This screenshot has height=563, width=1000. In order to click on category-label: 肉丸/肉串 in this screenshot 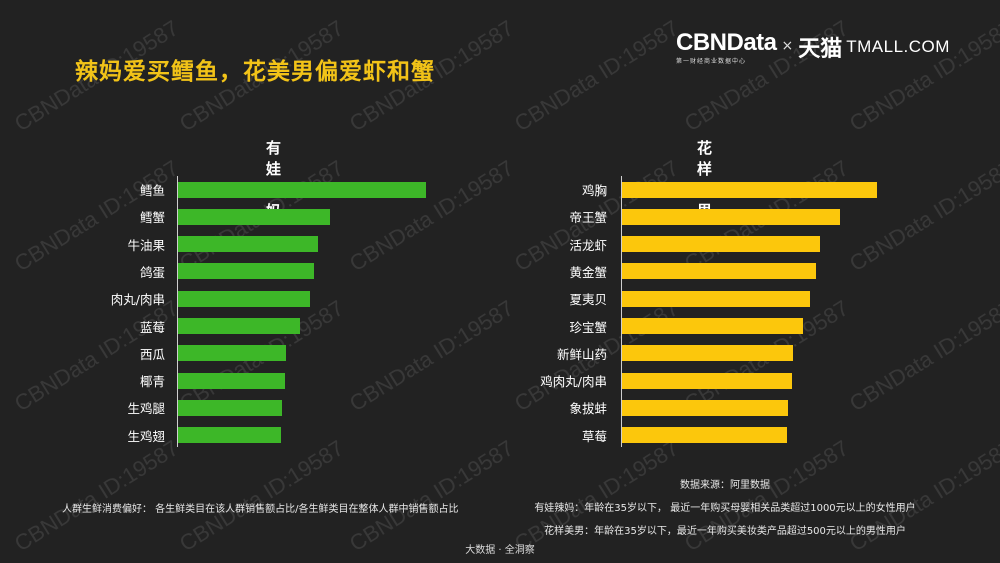, I will do `click(137, 300)`.